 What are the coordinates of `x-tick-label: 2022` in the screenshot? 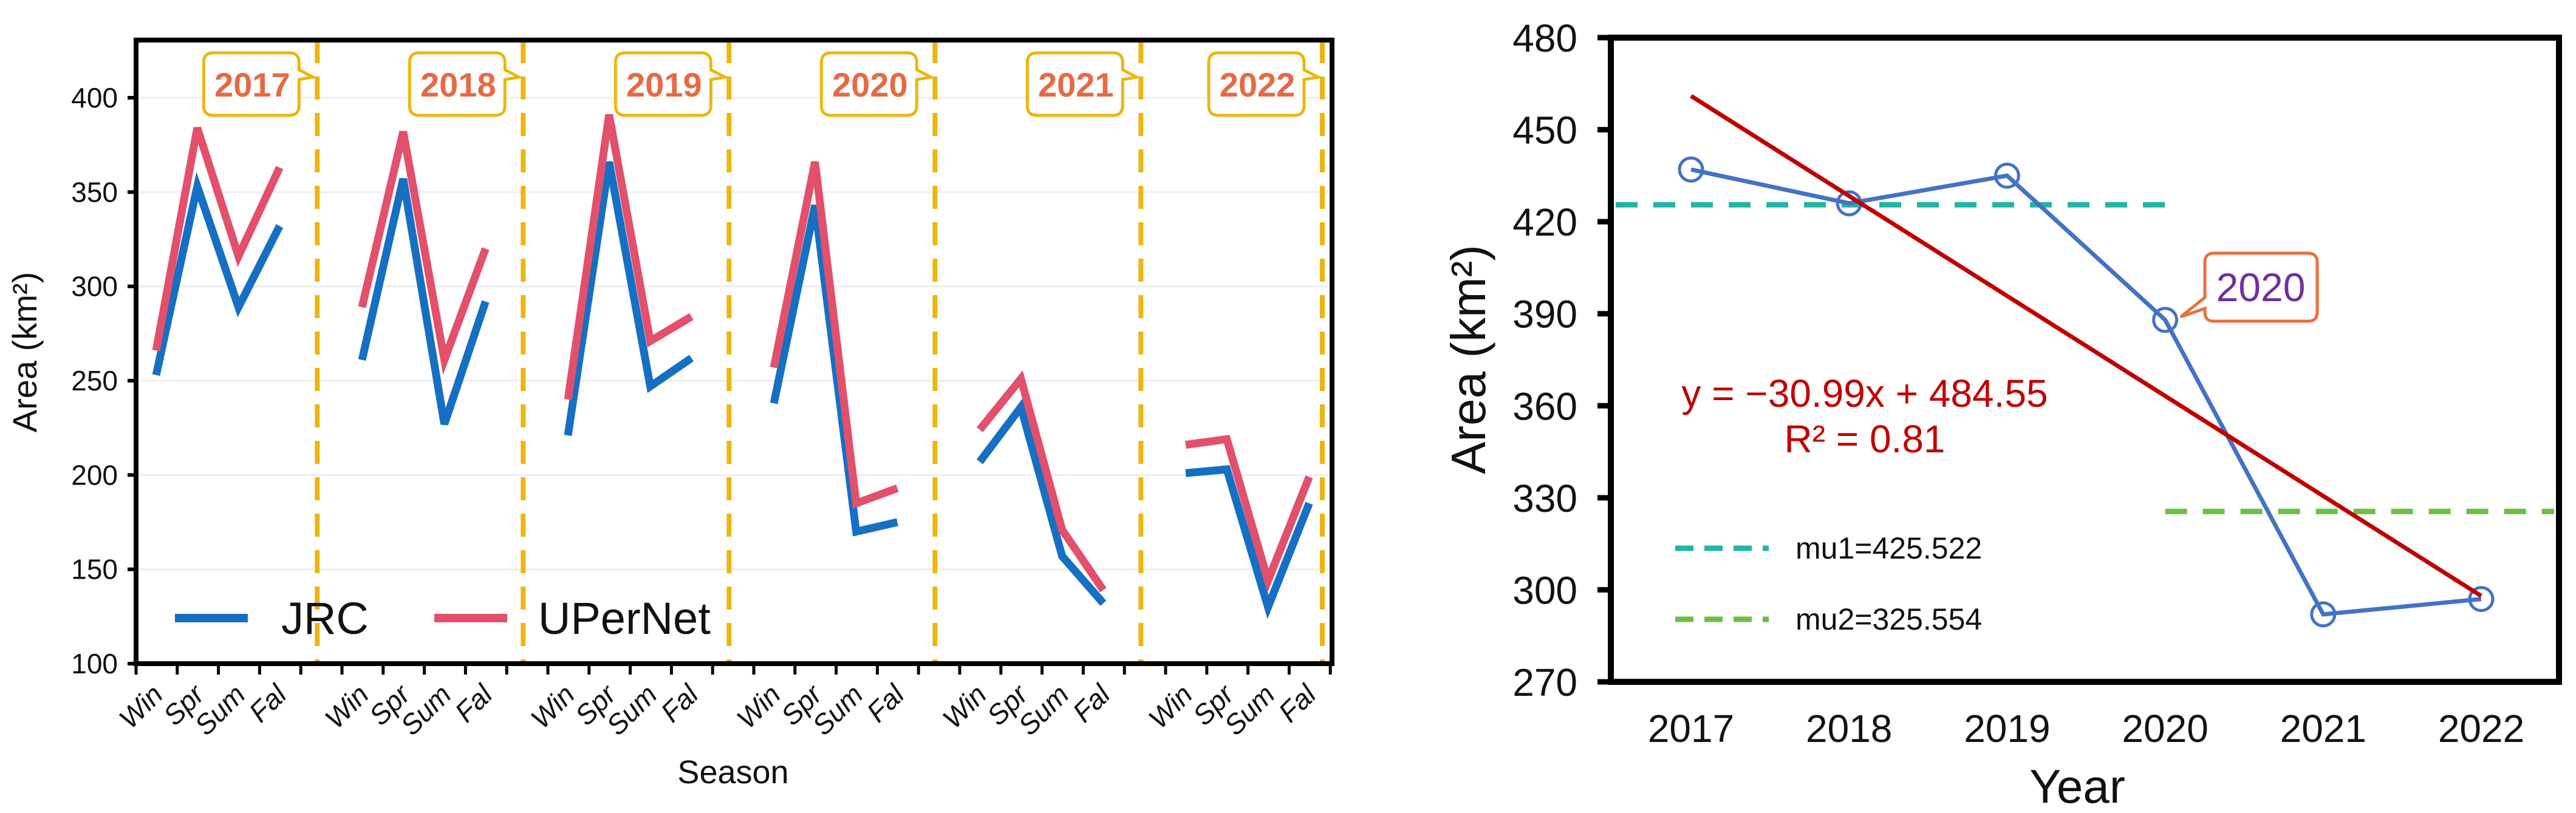 It's located at (2481, 728).